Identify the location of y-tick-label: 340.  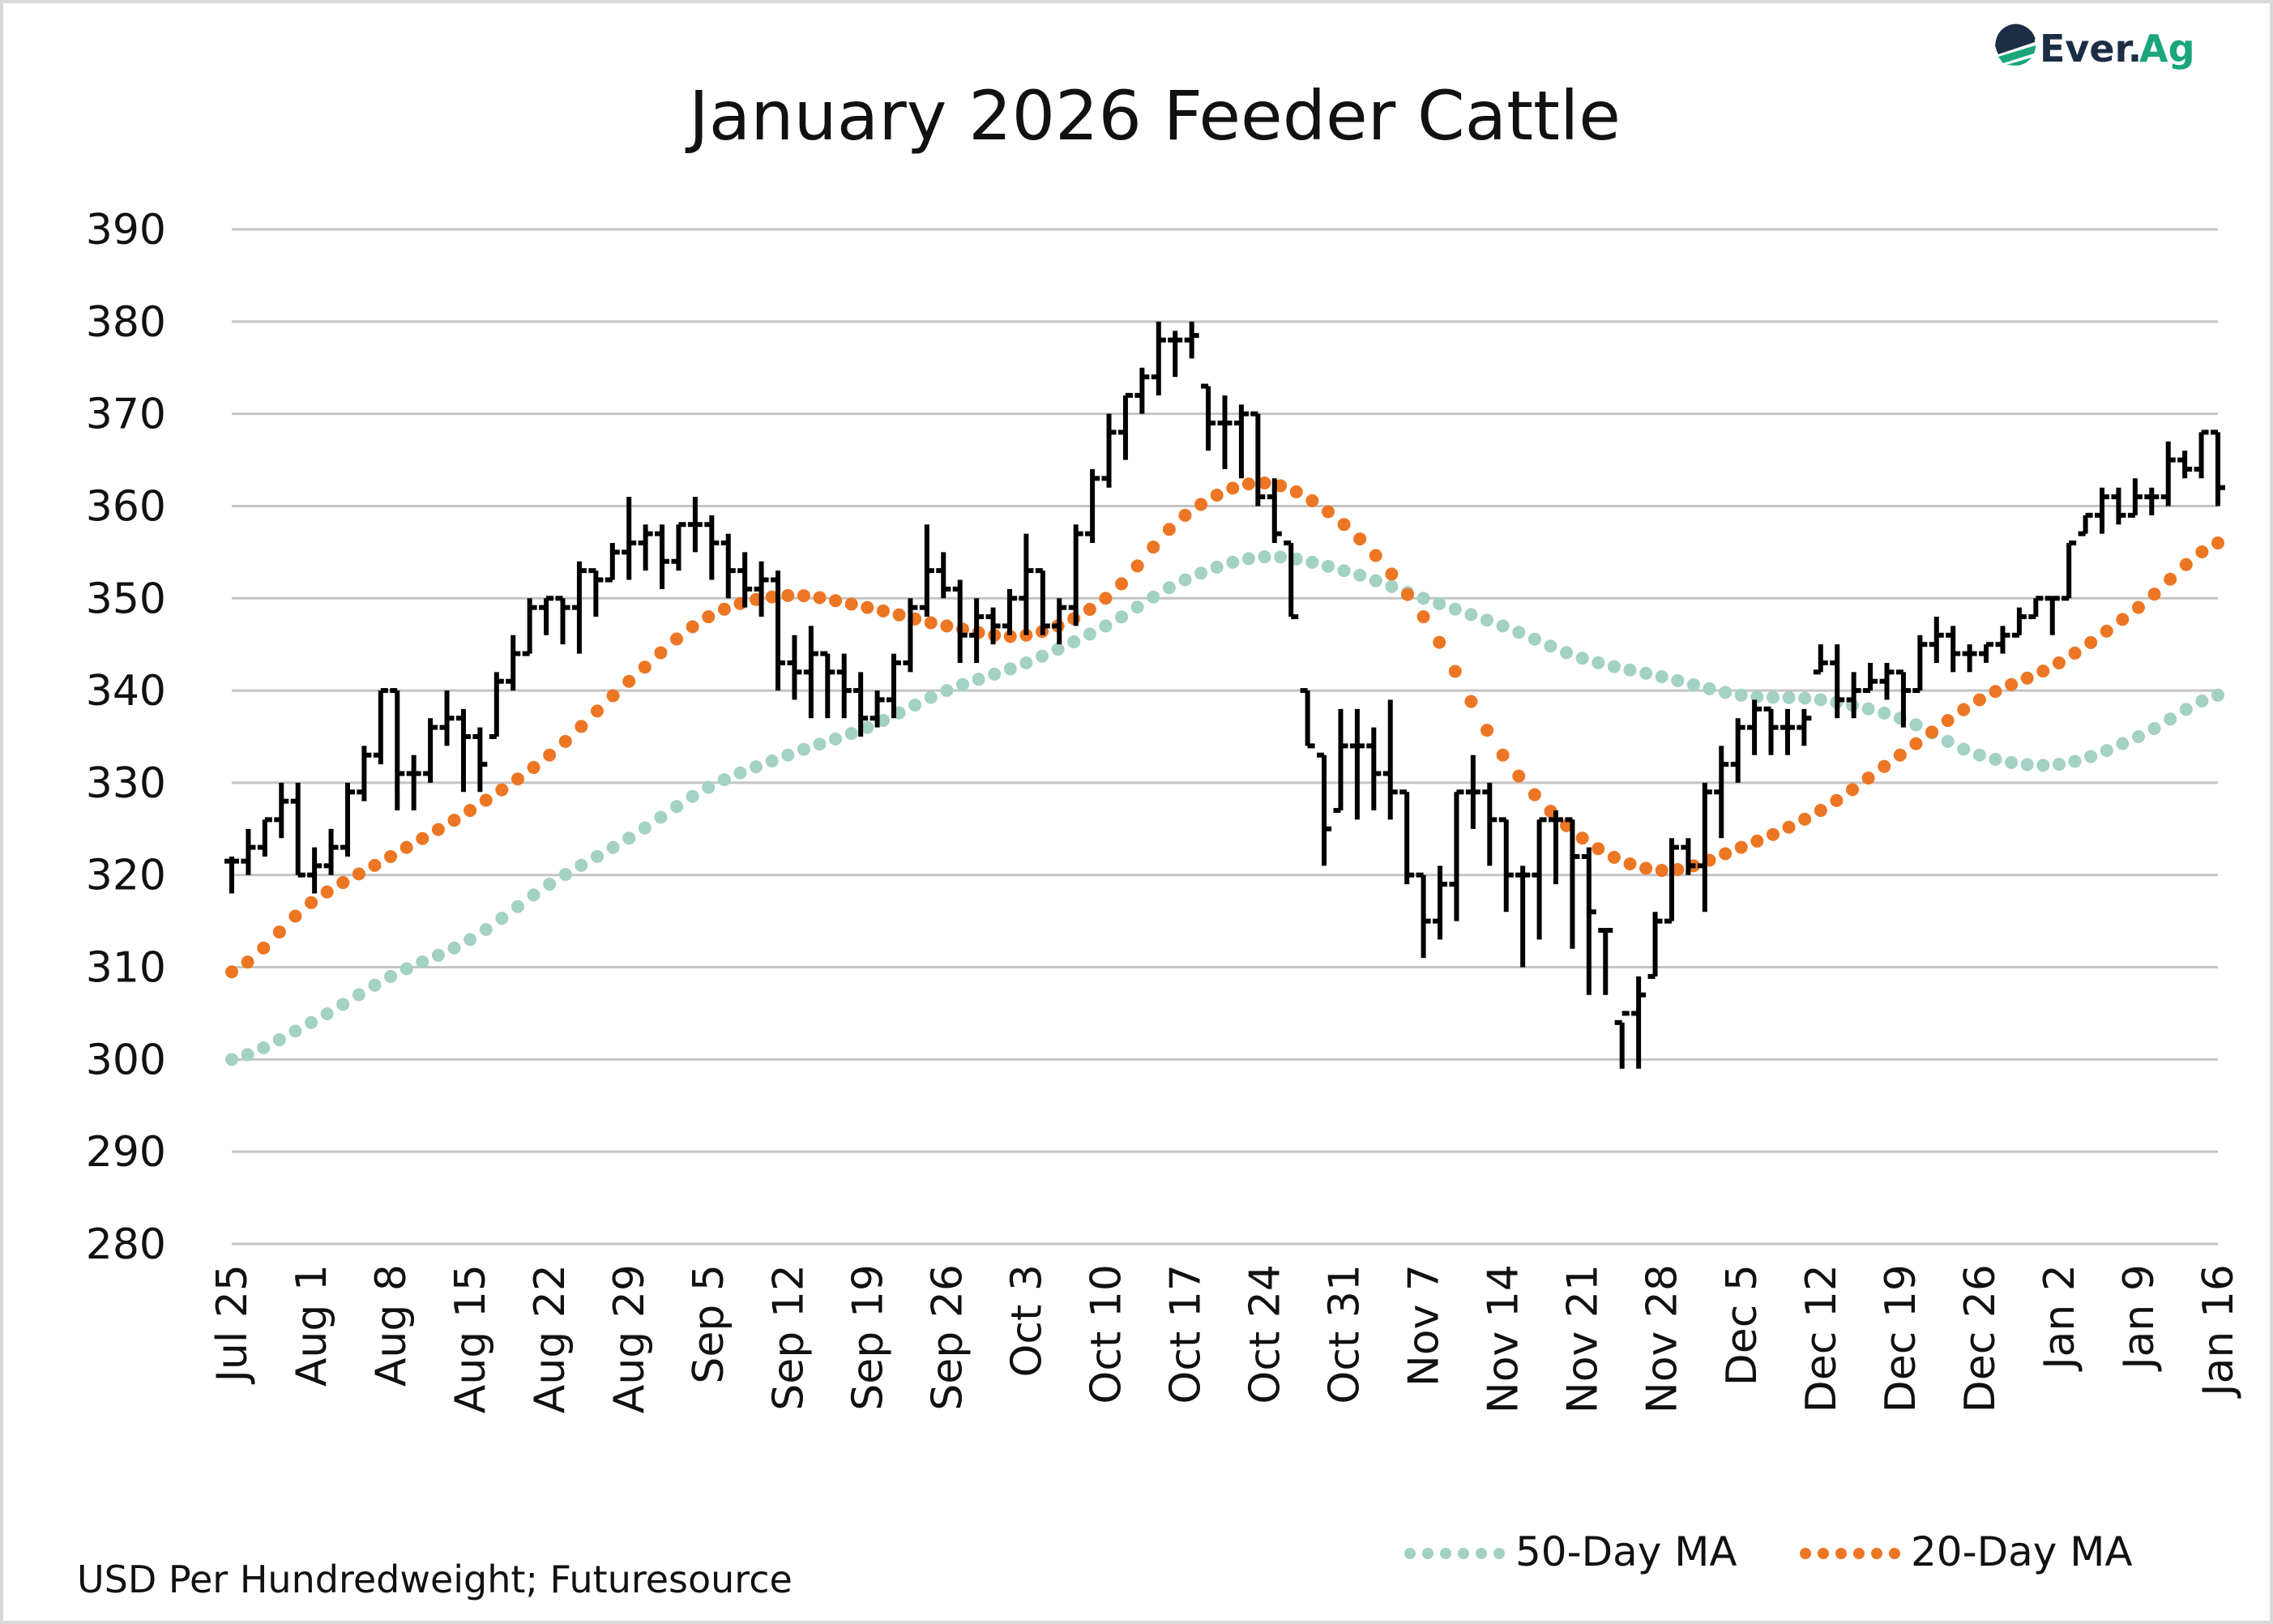
(126, 692).